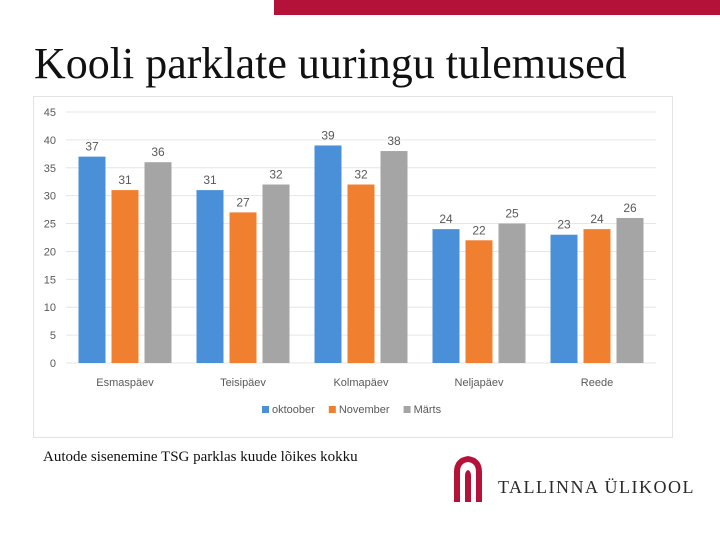  What do you see at coordinates (50, 113) in the screenshot?
I see `y-tick-label: 45` at bounding box center [50, 113].